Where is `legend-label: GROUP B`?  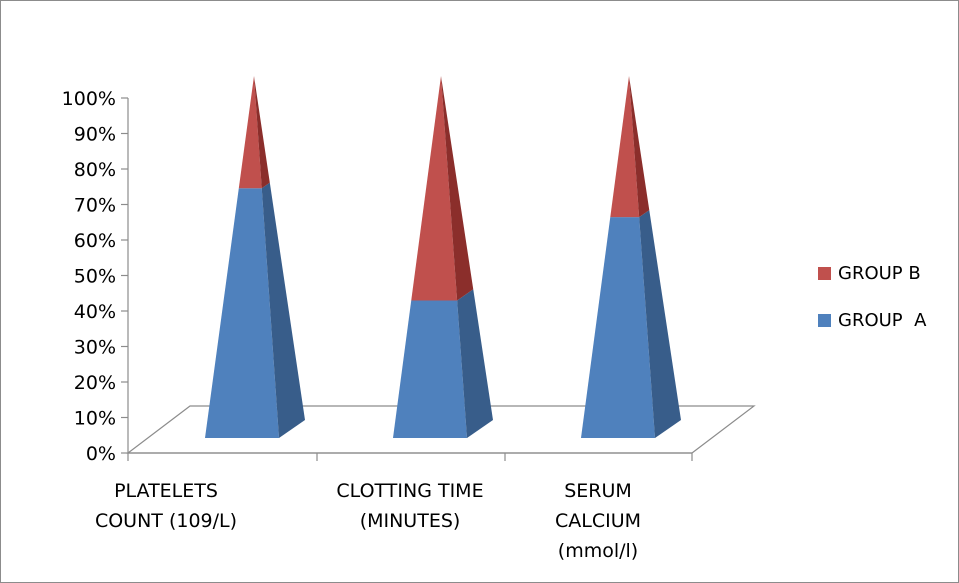
legend-label: GROUP B is located at coordinates (879, 273).